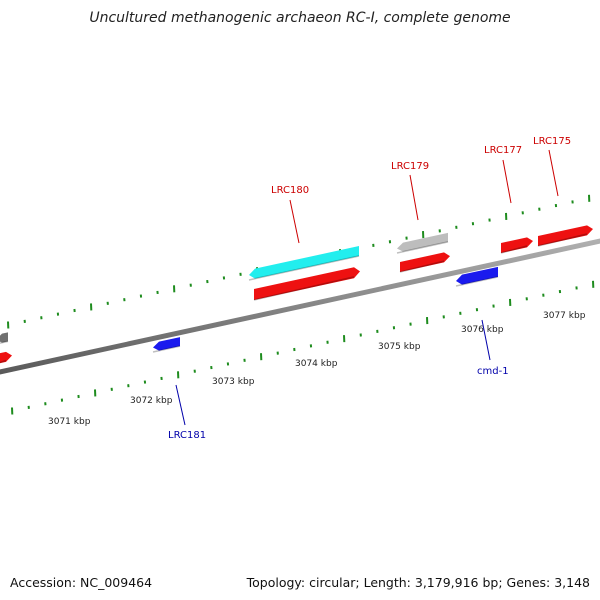  What do you see at coordinates (493, 371) in the screenshot?
I see `gene-label: cmd-1` at bounding box center [493, 371].